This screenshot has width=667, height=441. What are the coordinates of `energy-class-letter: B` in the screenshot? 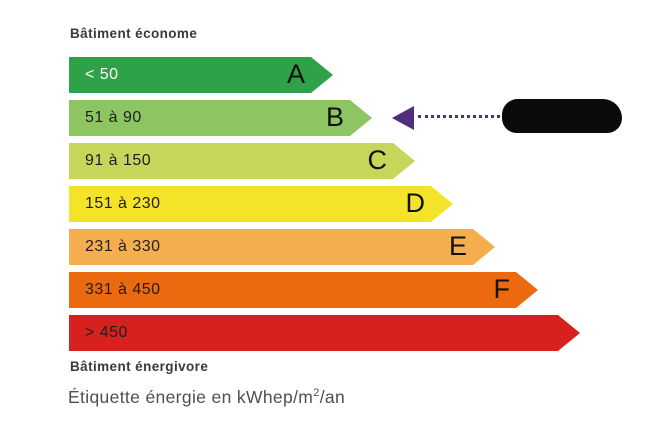 It's located at (334, 117).